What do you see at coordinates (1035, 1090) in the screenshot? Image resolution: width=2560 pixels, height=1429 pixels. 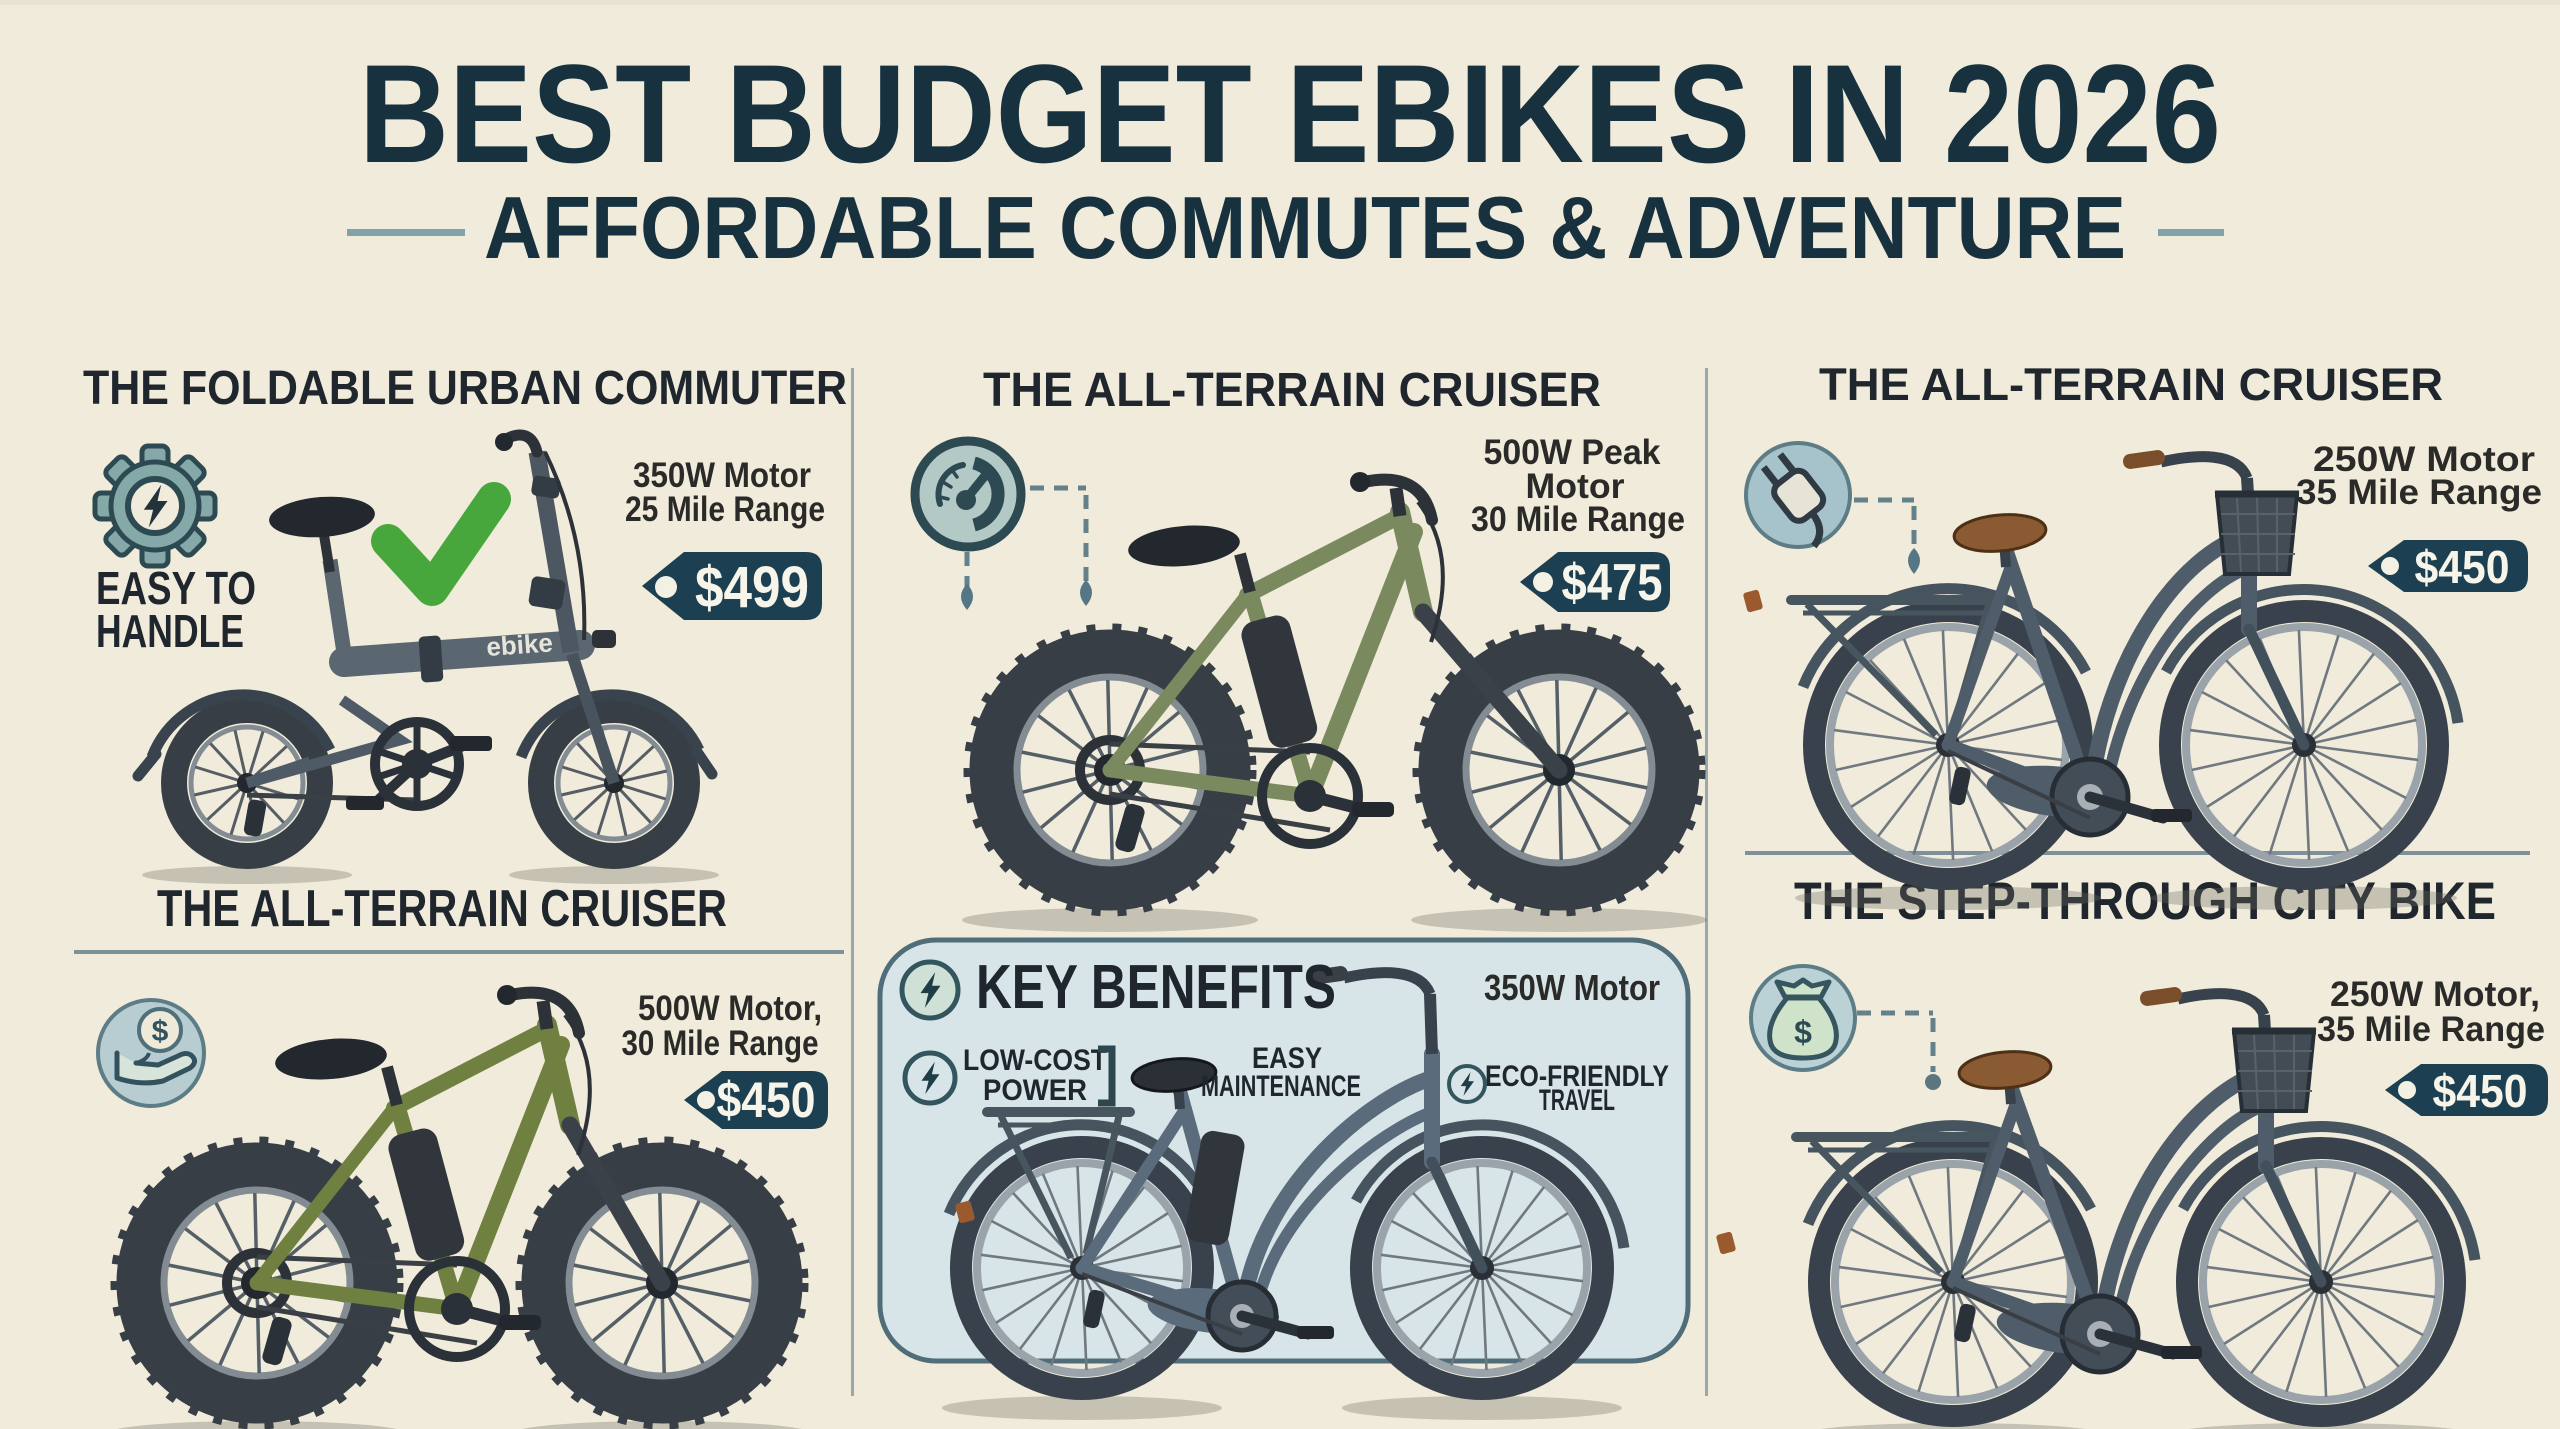 I see `svg-text: POWER` at bounding box center [1035, 1090].